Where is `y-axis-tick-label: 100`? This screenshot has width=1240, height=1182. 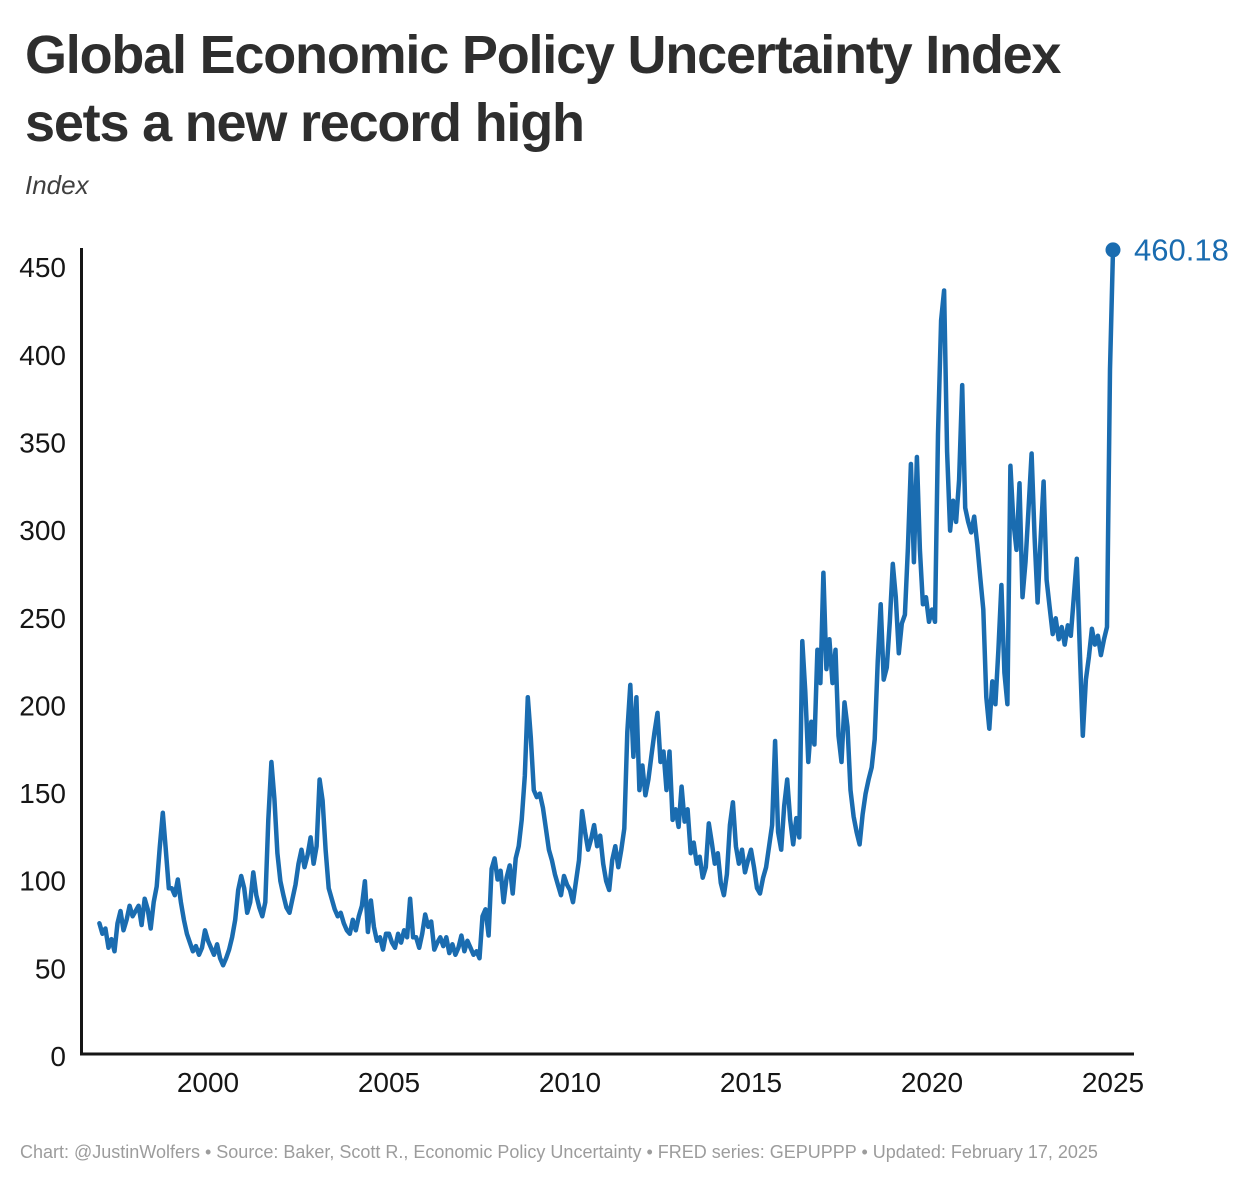
y-axis-tick-label: 100 is located at coordinates (42, 881).